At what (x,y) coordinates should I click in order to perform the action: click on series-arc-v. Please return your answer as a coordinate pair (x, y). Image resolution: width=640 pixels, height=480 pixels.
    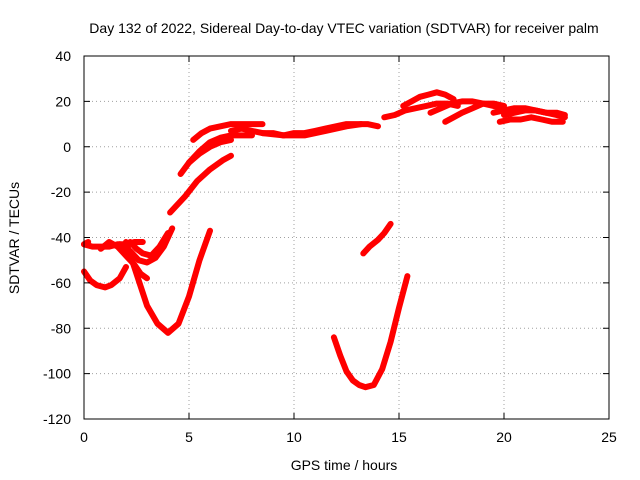
    Looking at the image, I should click on (534, 112).